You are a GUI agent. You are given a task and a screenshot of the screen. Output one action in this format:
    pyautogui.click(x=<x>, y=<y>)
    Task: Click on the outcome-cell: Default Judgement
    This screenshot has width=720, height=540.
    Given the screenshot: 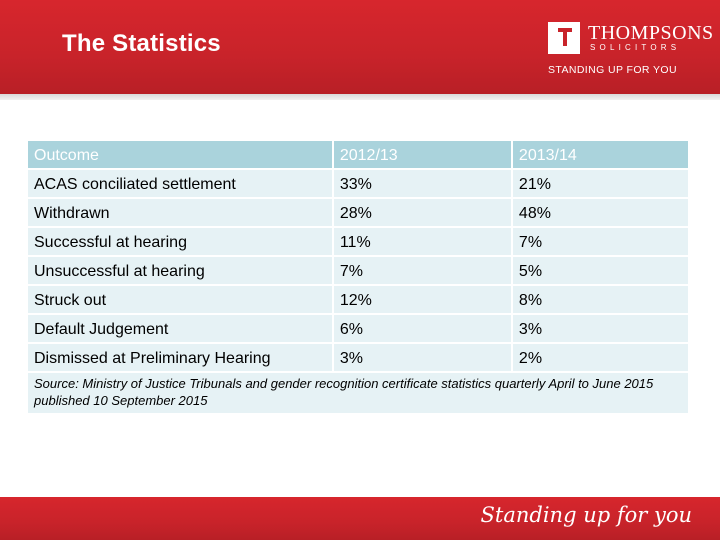 What is the action you would take?
    pyautogui.click(x=180, y=328)
    